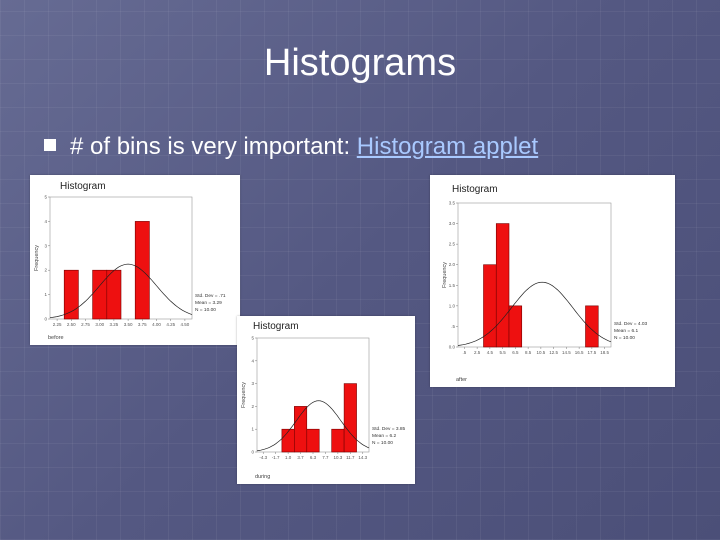  What do you see at coordinates (452, 223) in the screenshot?
I see `chart-1-ytick-label: 3.0` at bounding box center [452, 223].